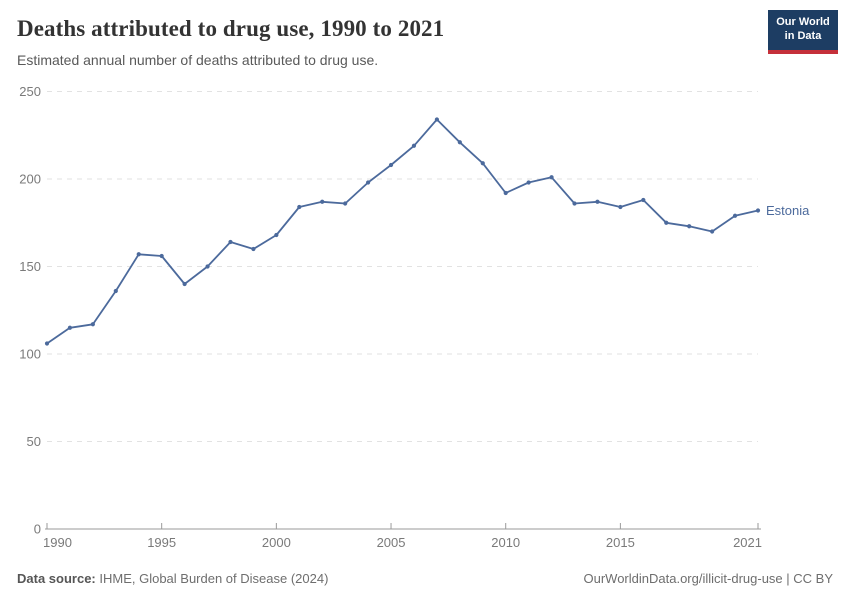  What do you see at coordinates (138, 254) in the screenshot?
I see `data-point-1994` at bounding box center [138, 254].